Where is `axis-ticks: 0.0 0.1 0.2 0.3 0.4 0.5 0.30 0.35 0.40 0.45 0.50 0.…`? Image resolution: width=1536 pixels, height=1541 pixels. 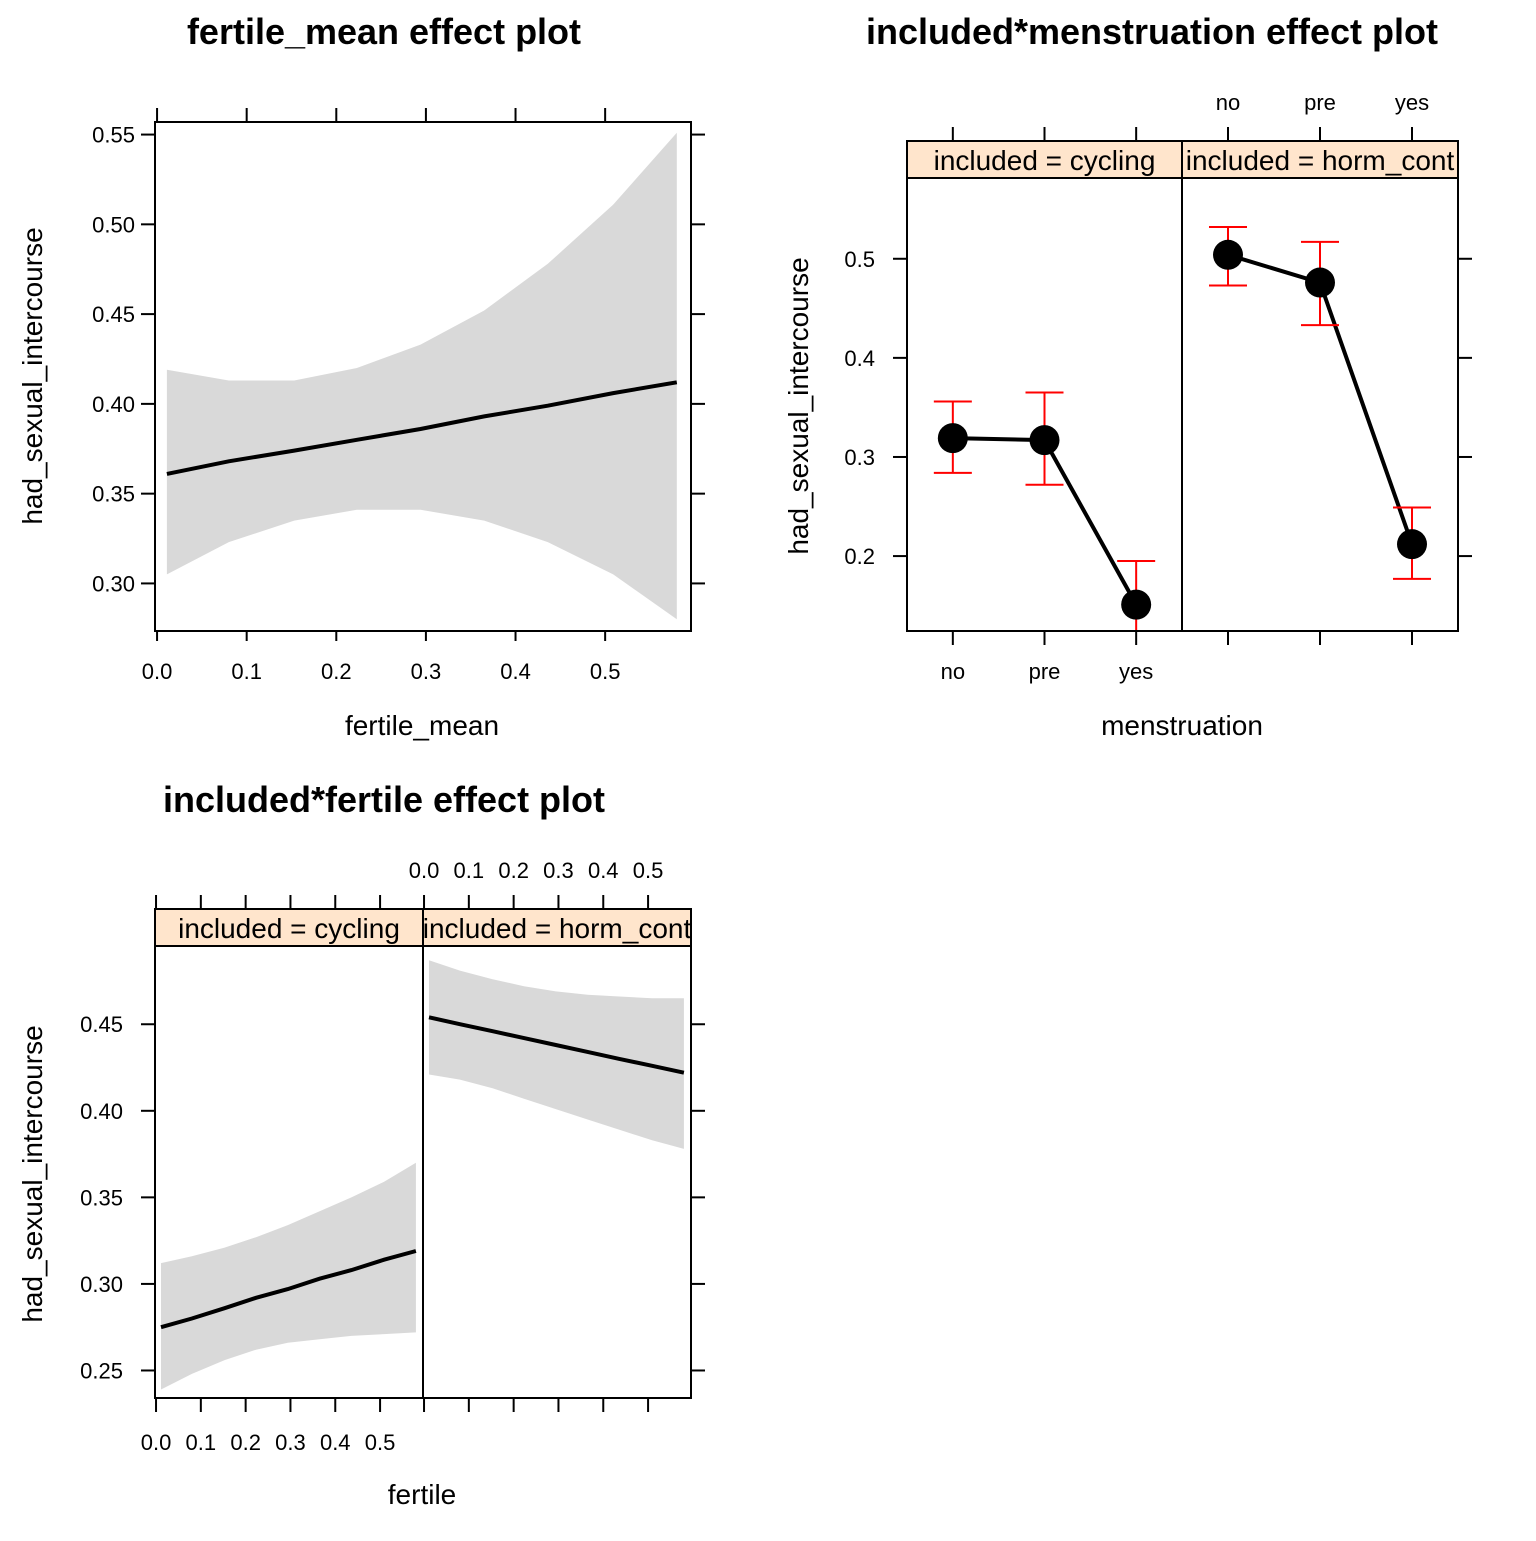 axis-ticks: 0.0 0.1 0.2 0.3 0.4 0.5 0.30 0.35 0.40 0.45 0.50 0.… is located at coordinates (398, 396).